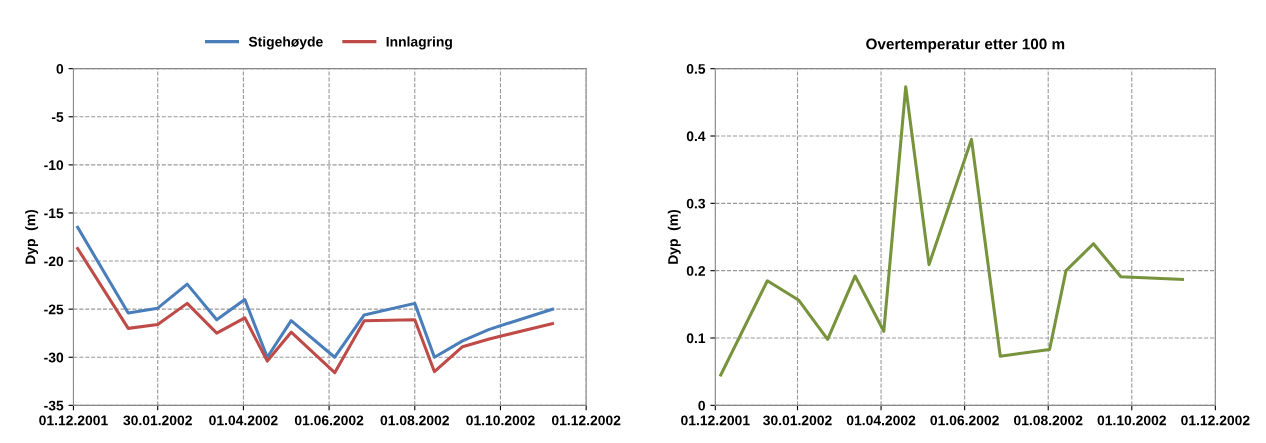 The image size is (1266, 443). I want to click on y-tick-label: -30, so click(54, 357).